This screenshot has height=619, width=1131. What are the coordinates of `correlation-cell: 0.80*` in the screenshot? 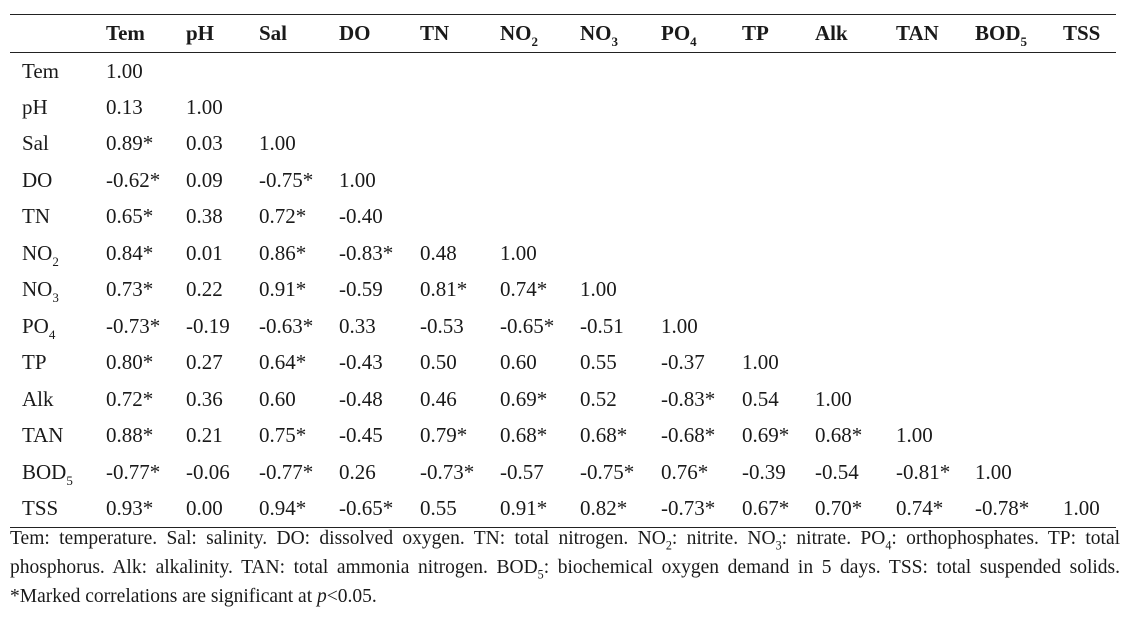 It's located at (130, 362).